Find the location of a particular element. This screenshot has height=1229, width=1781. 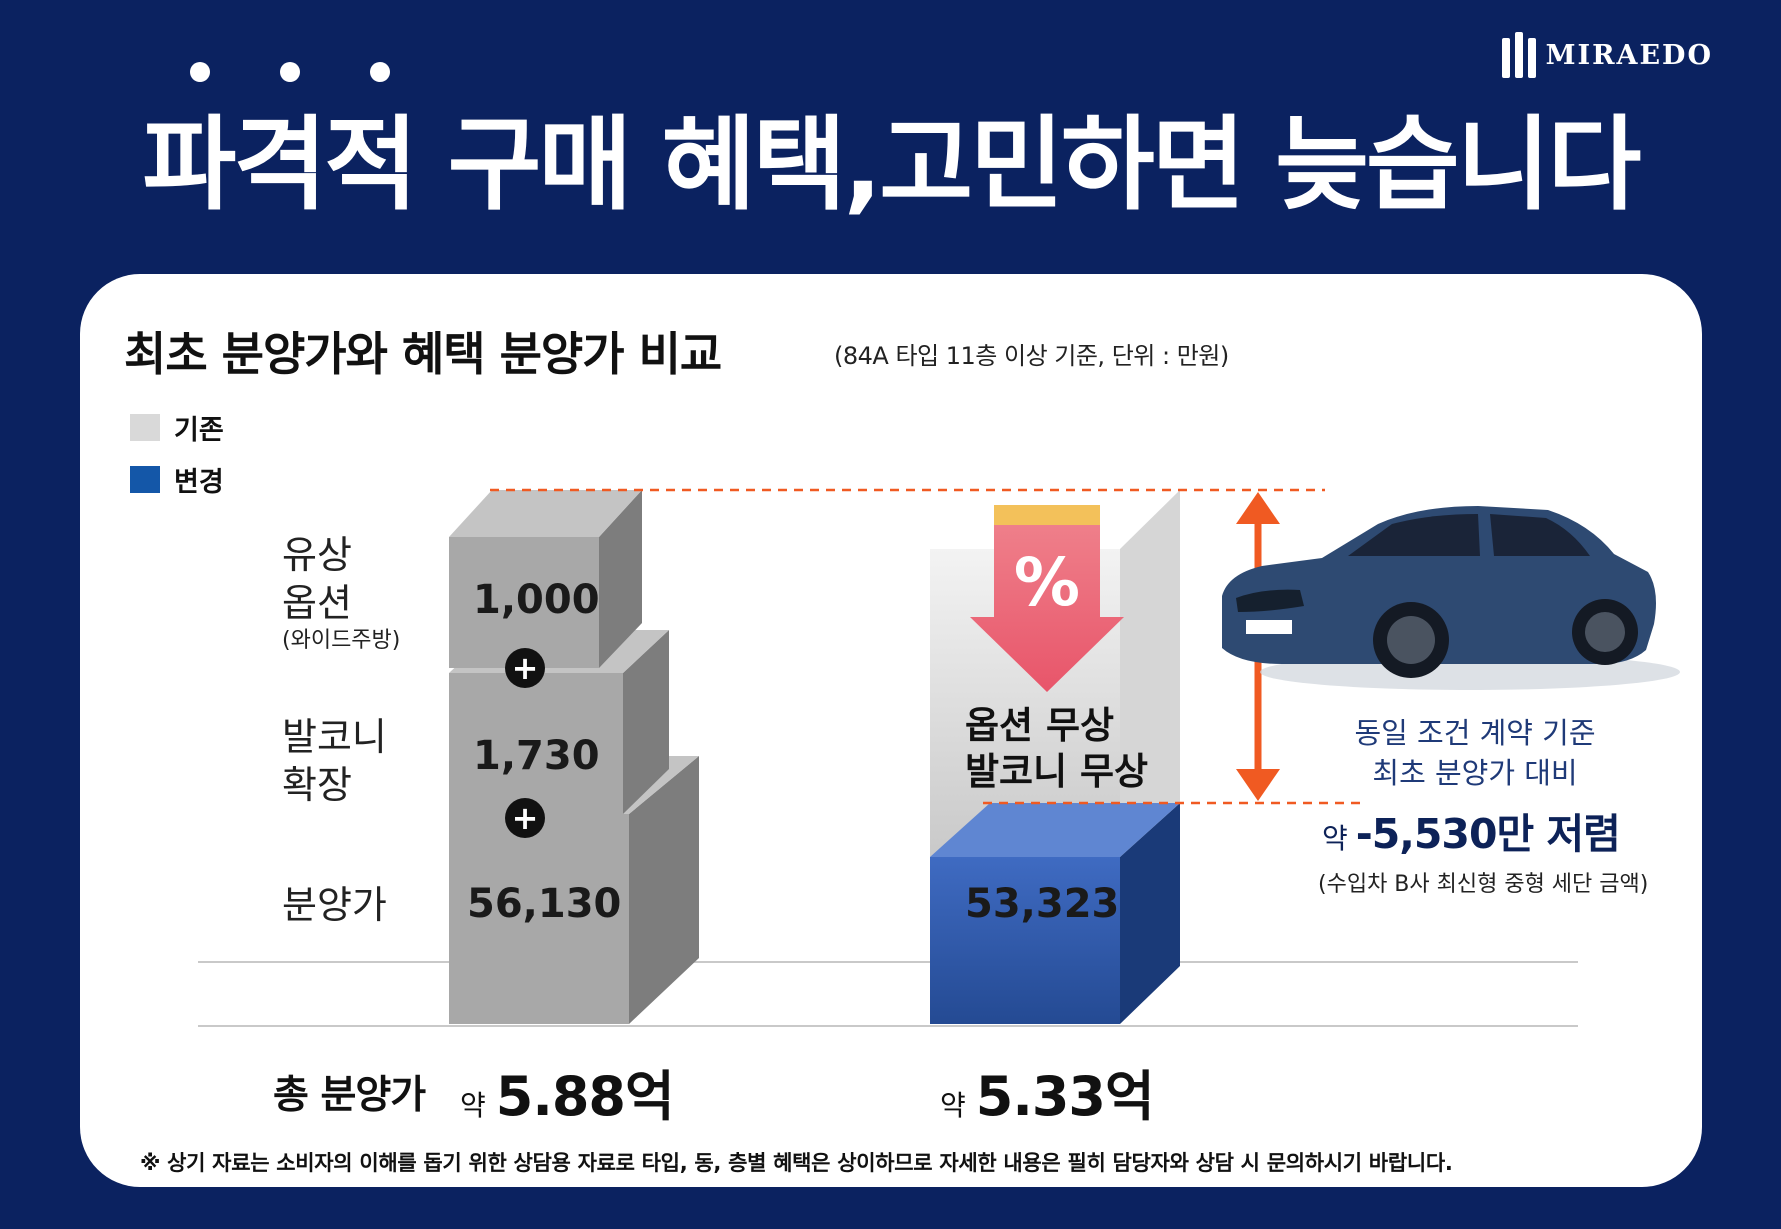

brand-logo: MIRAEDO is located at coordinates (1607, 55).